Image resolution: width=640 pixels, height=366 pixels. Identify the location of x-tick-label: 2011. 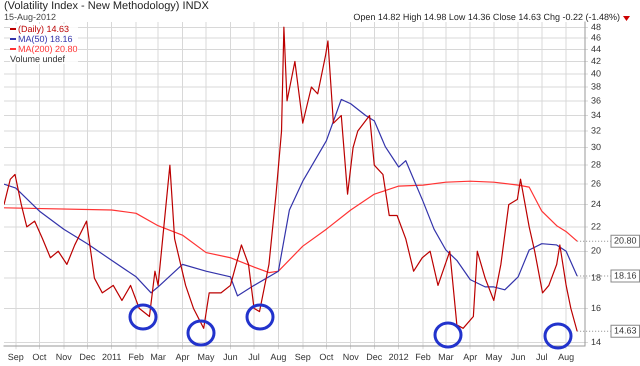
(112, 357).